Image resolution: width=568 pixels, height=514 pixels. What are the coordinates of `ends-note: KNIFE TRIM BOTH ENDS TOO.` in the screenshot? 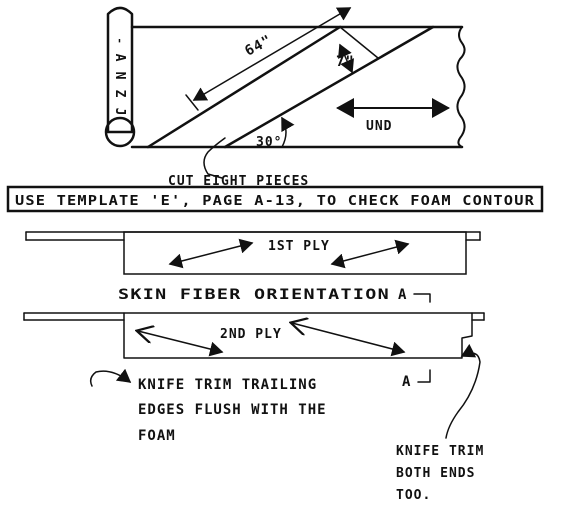 It's located at (440, 423).